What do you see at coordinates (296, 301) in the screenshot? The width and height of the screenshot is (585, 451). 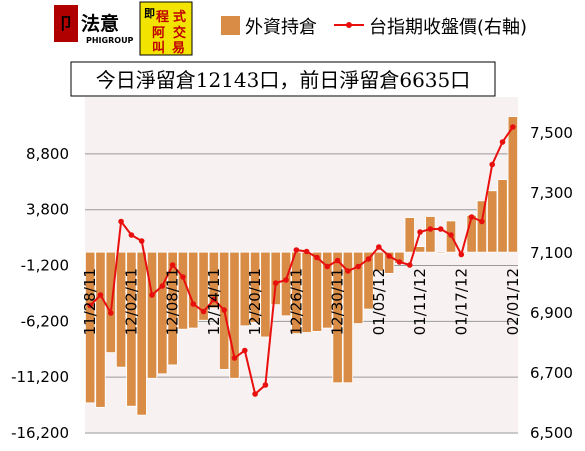 I see `x-tick-label: 12/26/11` at bounding box center [296, 301].